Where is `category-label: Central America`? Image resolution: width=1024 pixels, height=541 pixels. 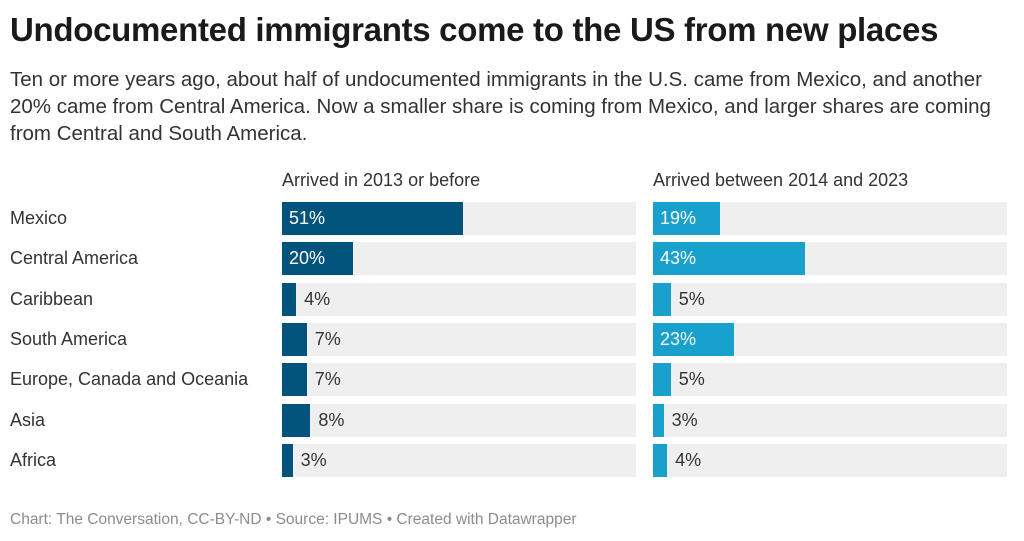 category-label: Central America is located at coordinates (74, 258).